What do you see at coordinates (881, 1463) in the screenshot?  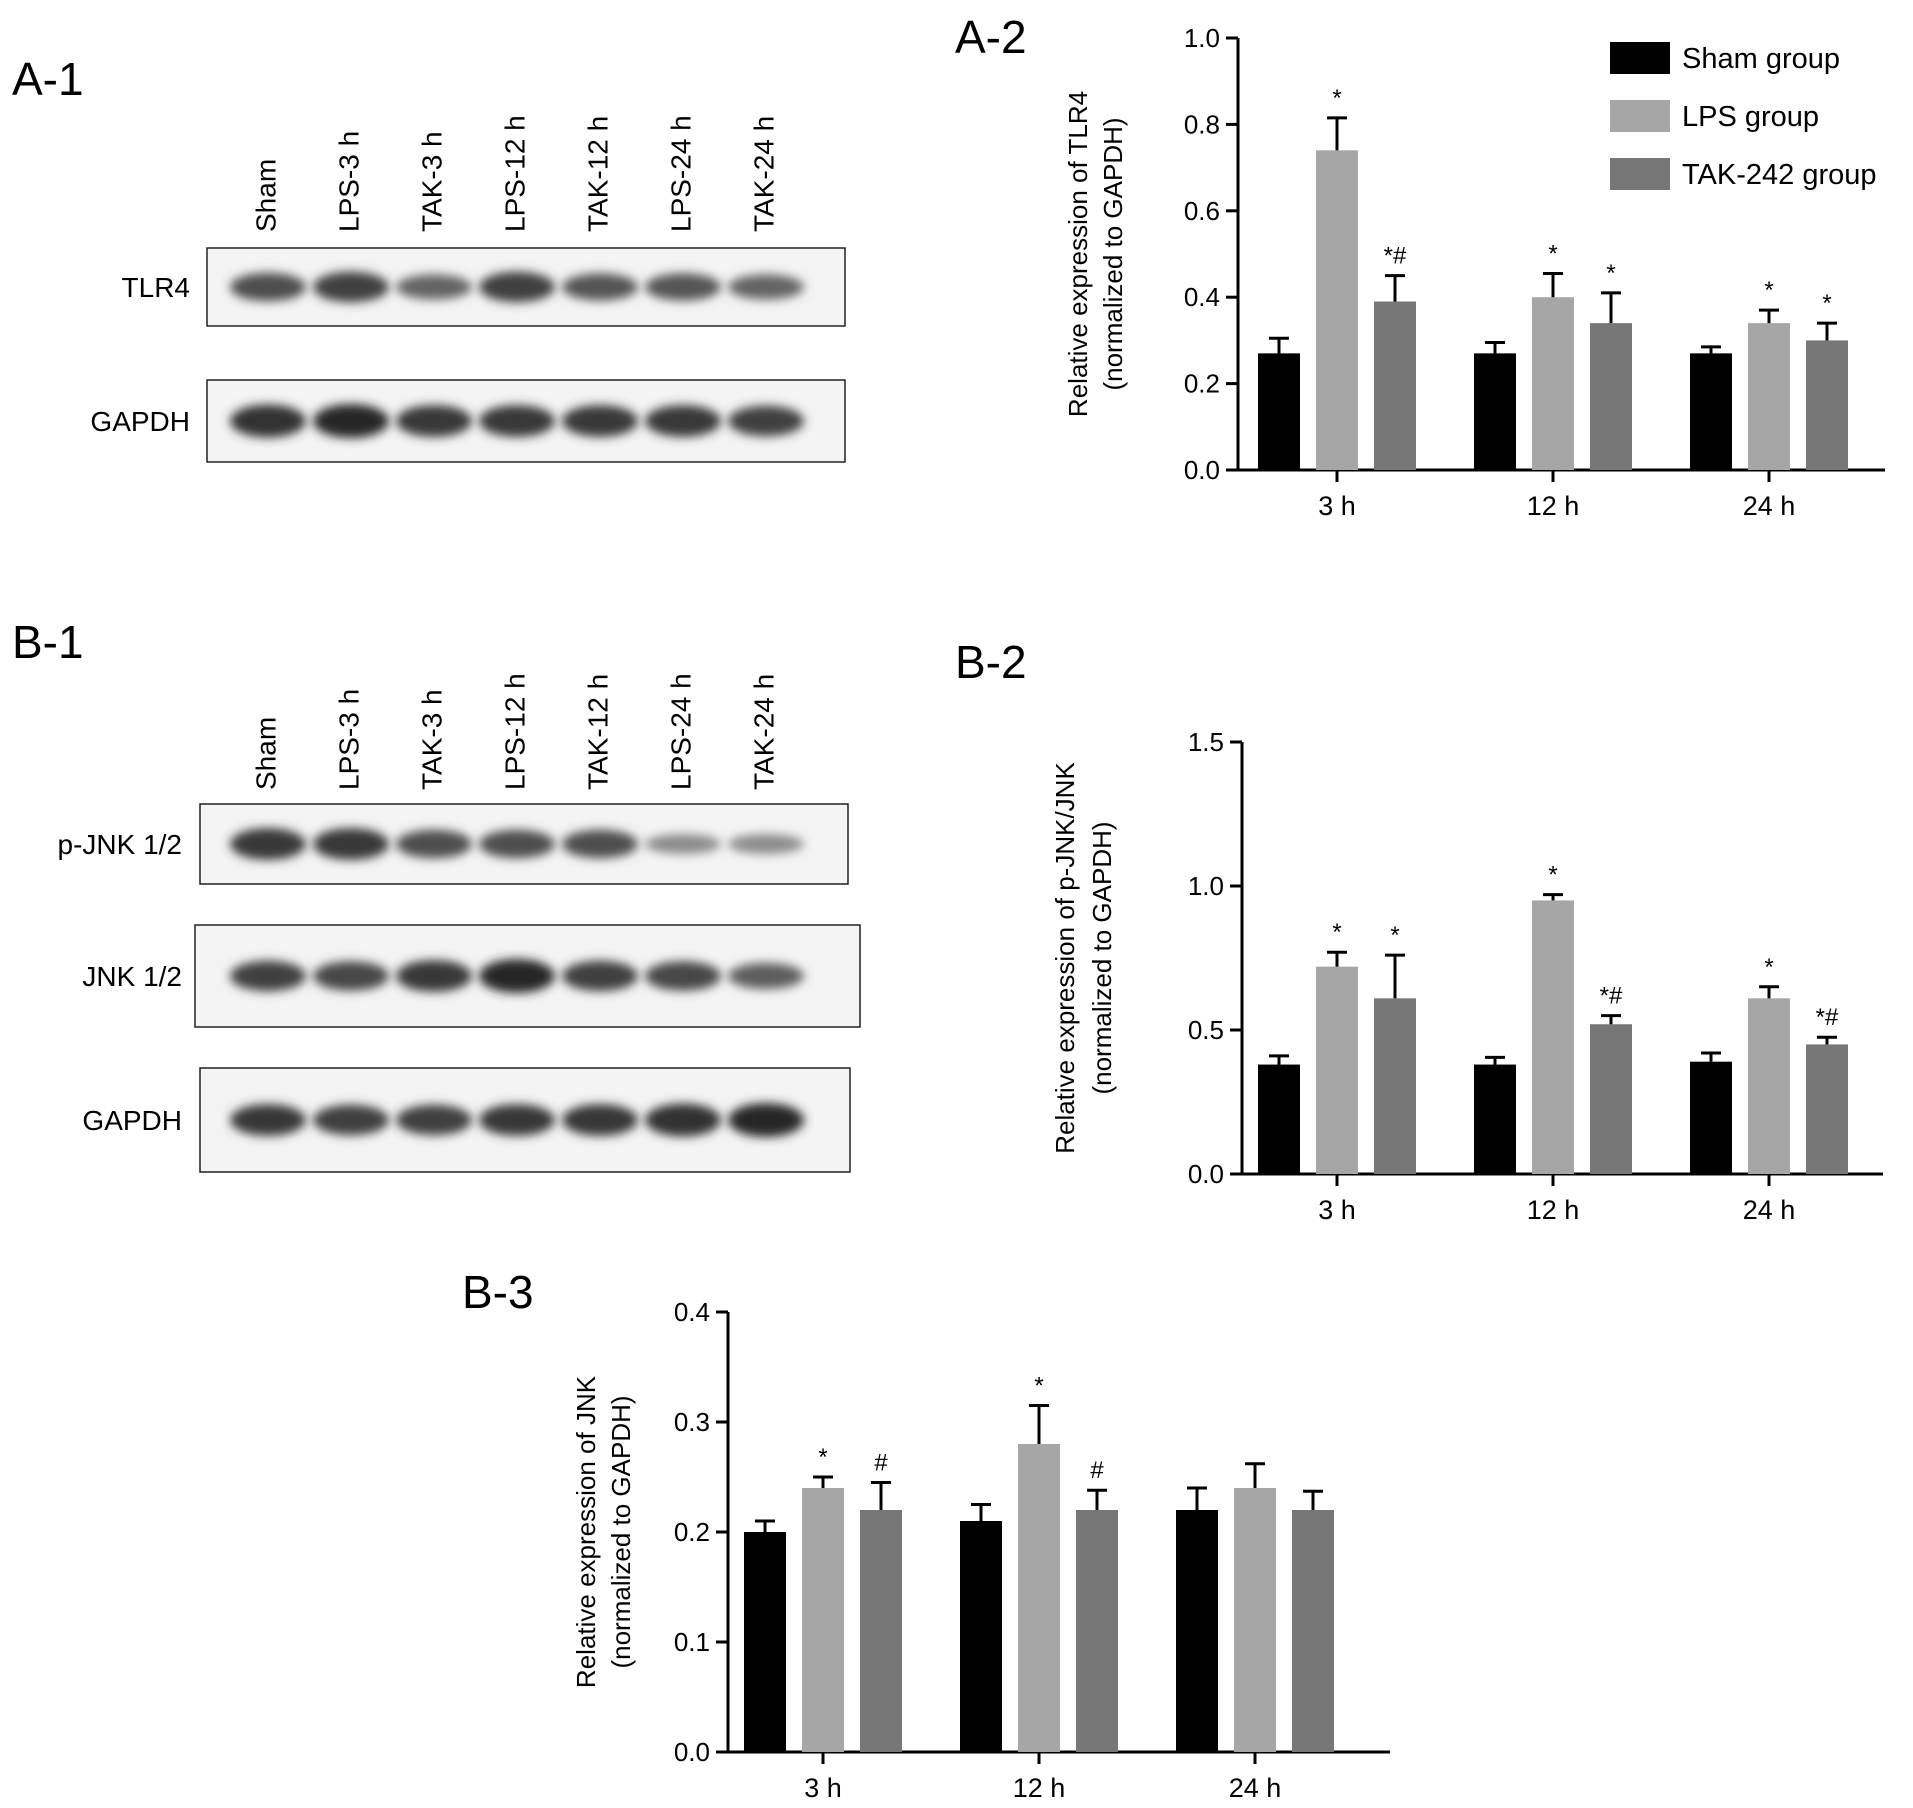 I see `significance-mark: #` at bounding box center [881, 1463].